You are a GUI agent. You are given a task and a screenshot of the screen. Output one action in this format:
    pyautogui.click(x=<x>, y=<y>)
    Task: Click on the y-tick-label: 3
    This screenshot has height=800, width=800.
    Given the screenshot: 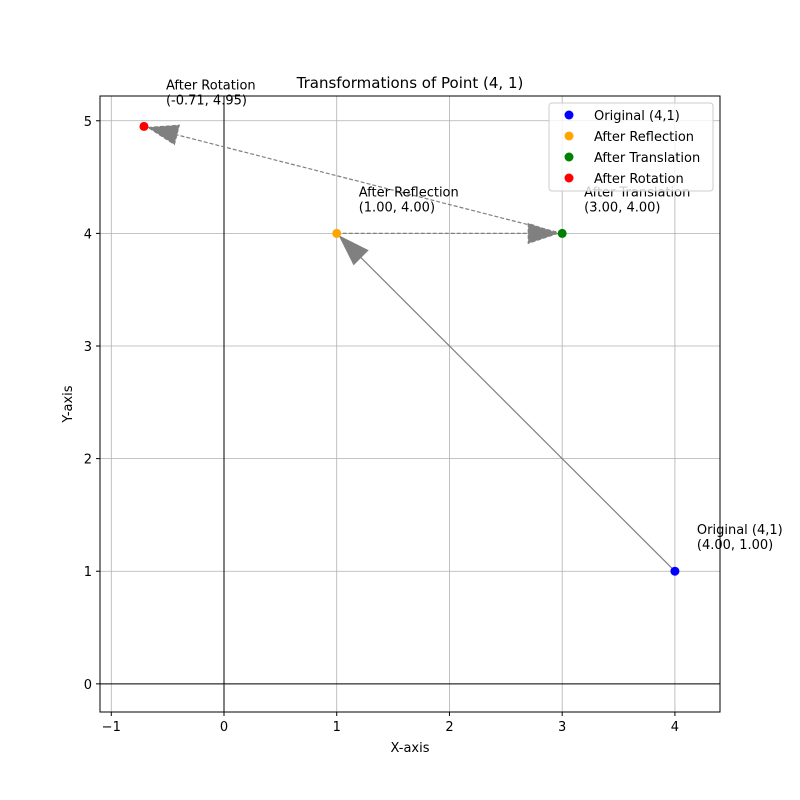 What is the action you would take?
    pyautogui.click(x=88, y=347)
    